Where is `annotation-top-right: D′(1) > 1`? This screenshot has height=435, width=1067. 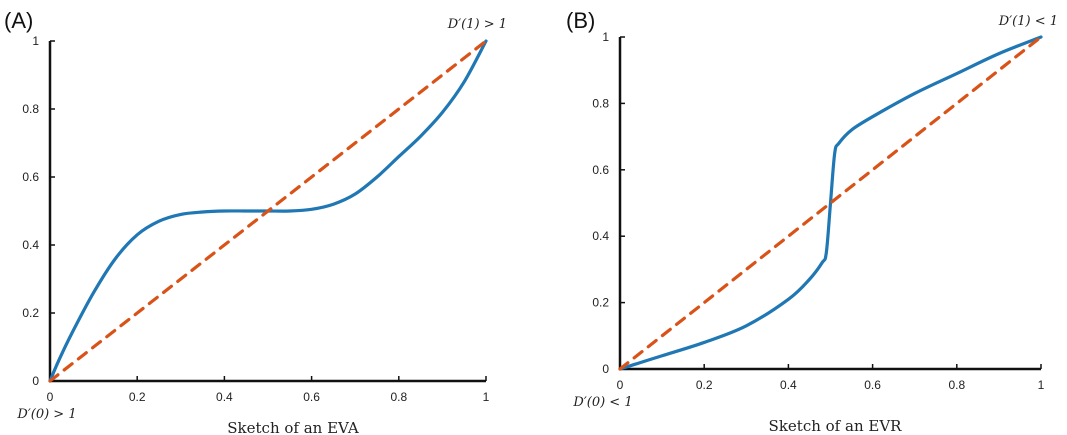
annotation-top-right: D′(1) > 1 is located at coordinates (477, 24).